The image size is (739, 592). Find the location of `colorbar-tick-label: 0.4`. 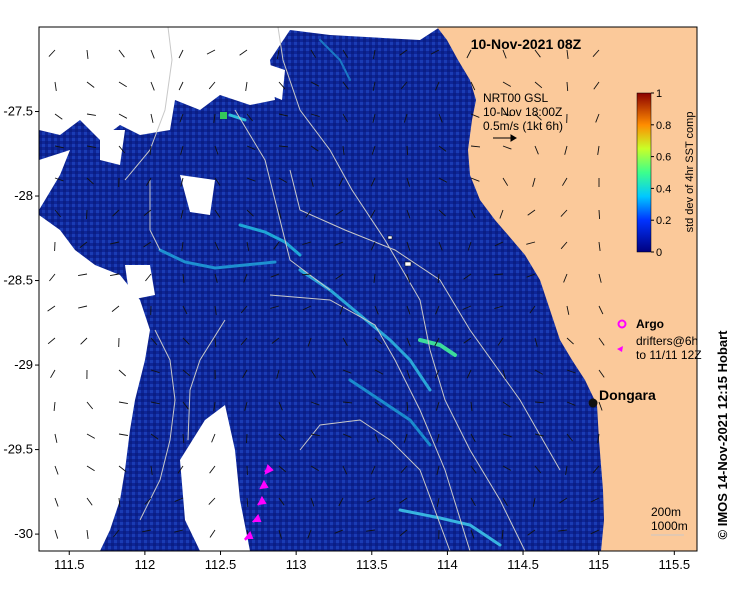

colorbar-tick-label: 0.4 is located at coordinates (663, 189).